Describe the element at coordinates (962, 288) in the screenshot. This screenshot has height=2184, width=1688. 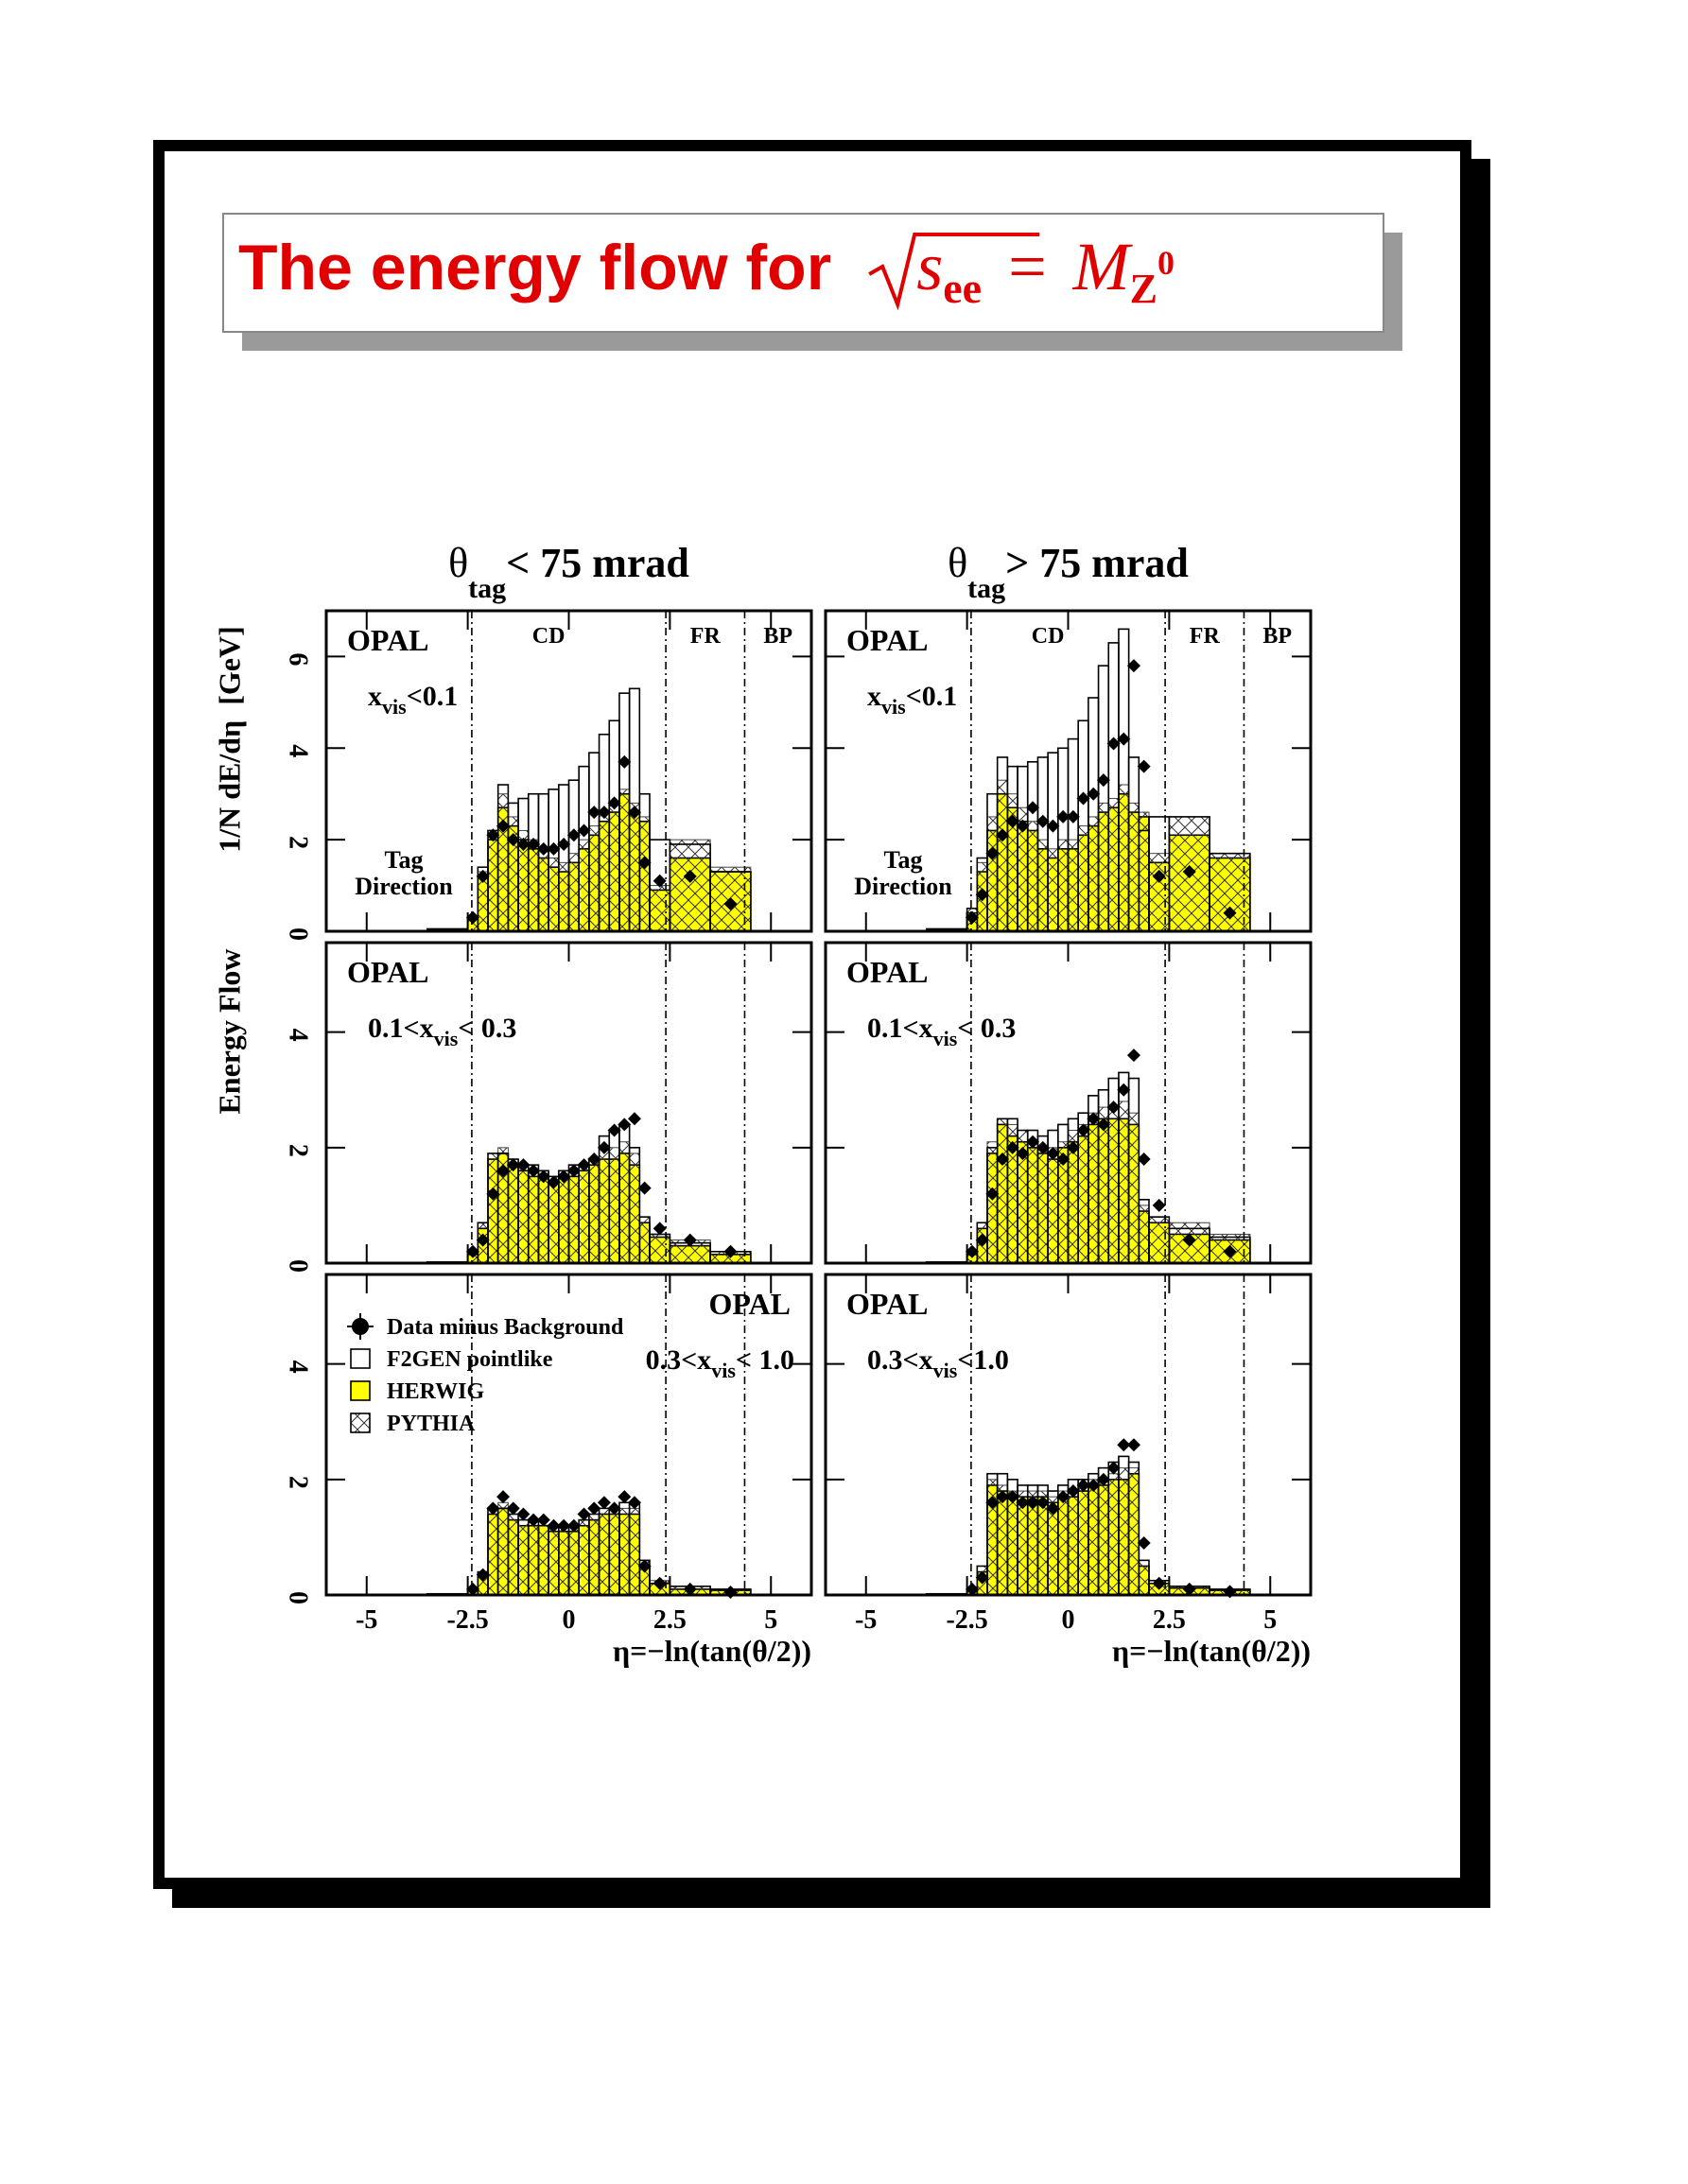
I see `formula-sub: ee` at that location.